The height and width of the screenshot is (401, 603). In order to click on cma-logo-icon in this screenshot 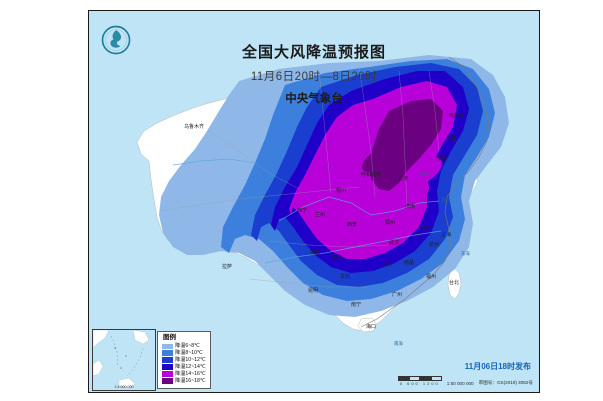, I will do `click(116, 40)`.